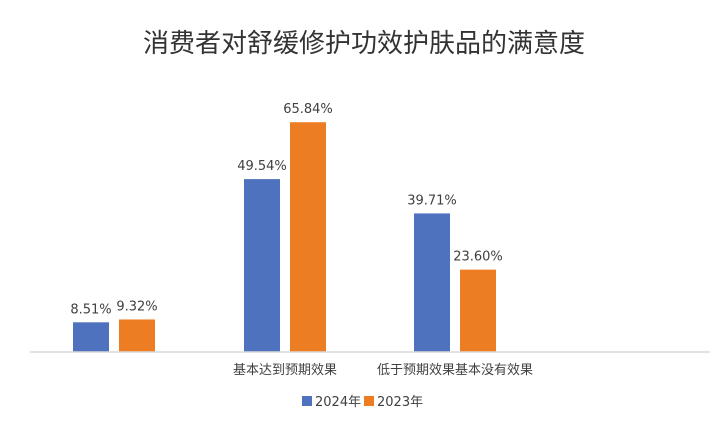 Image resolution: width=728 pixels, height=443 pixels. I want to click on data-label: 65.84%, so click(308, 109).